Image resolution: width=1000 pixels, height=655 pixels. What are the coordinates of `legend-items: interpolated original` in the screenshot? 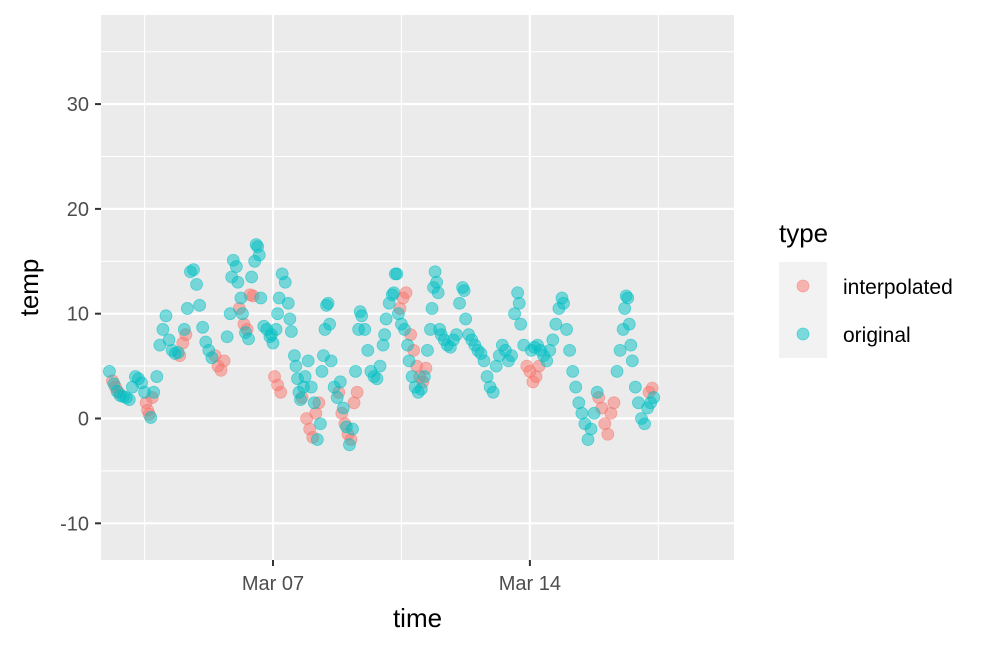 It's located at (874, 311).